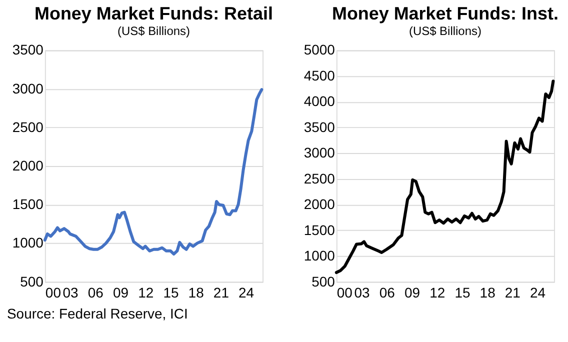 The height and width of the screenshot is (342, 568). Describe the element at coordinates (97, 314) in the screenshot. I see `source-note: Source: Federal Reserve, ICI` at that location.